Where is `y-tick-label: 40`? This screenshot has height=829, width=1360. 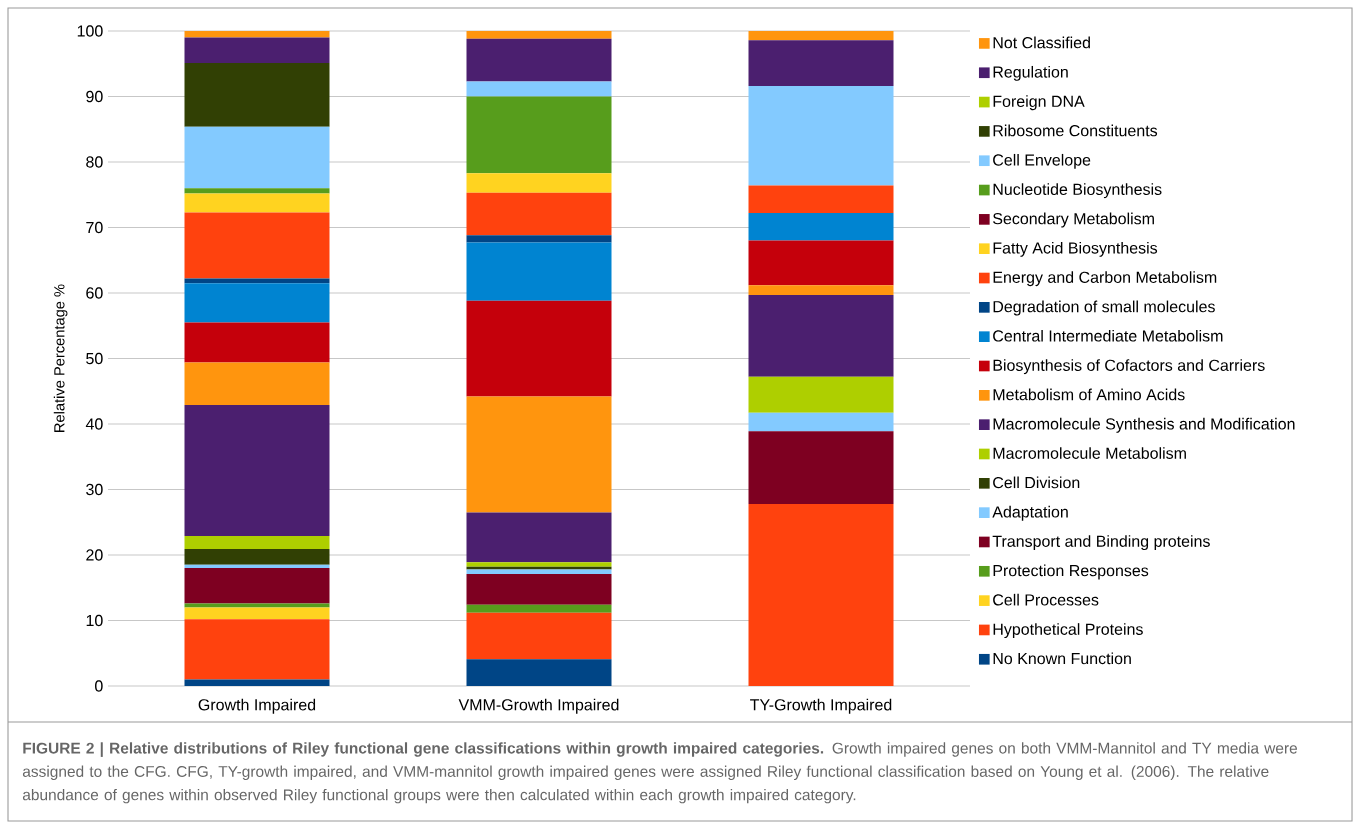 y-tick-label: 40 is located at coordinates (94, 424).